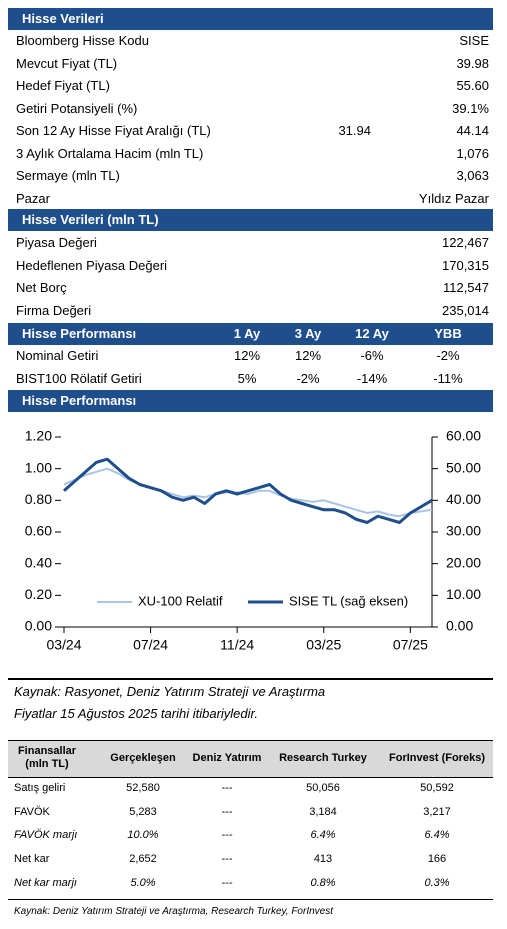 The height and width of the screenshot is (929, 507). I want to click on row-value: 52,580, so click(143, 788).